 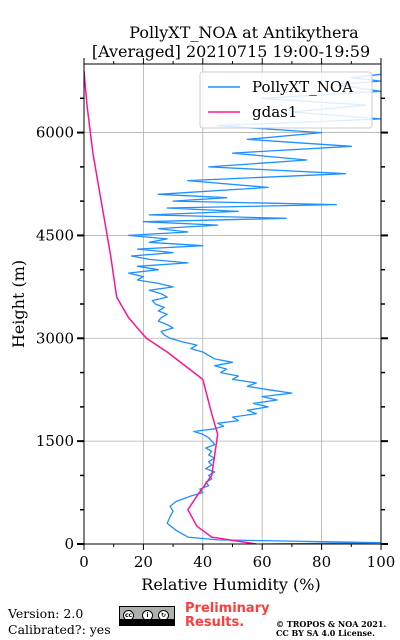 I want to click on preliminary-line-1: Preliminary, so click(x=227, y=608).